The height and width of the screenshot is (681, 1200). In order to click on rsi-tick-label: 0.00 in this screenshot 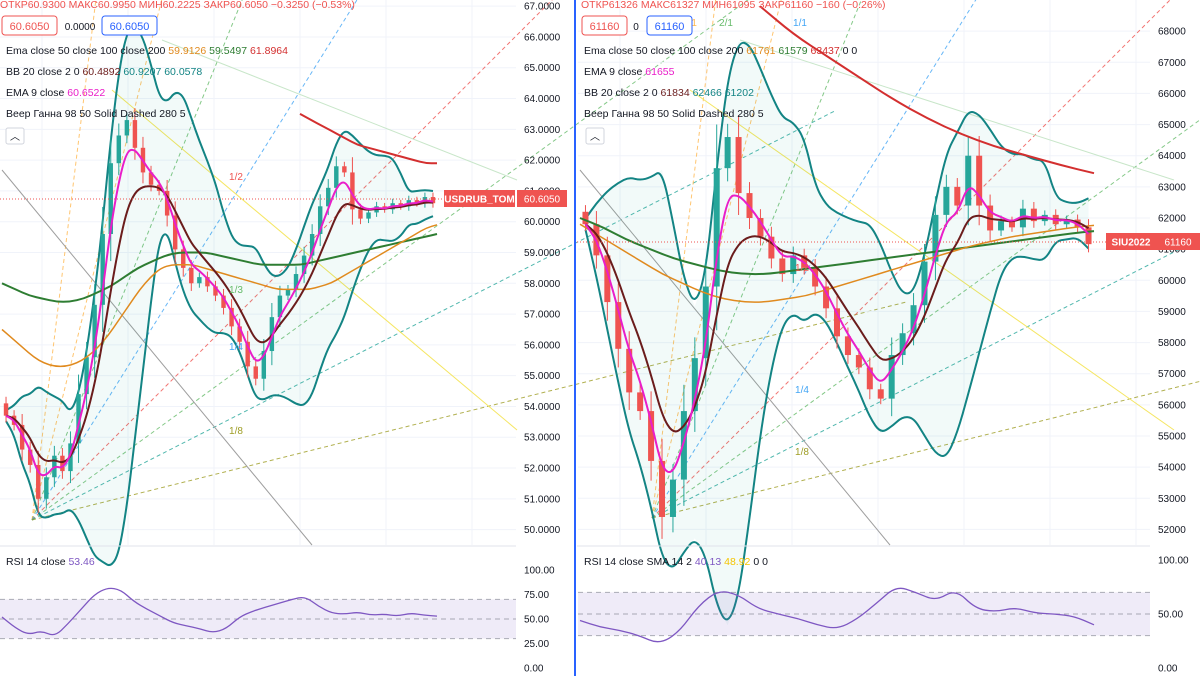, I will do `click(1168, 669)`.